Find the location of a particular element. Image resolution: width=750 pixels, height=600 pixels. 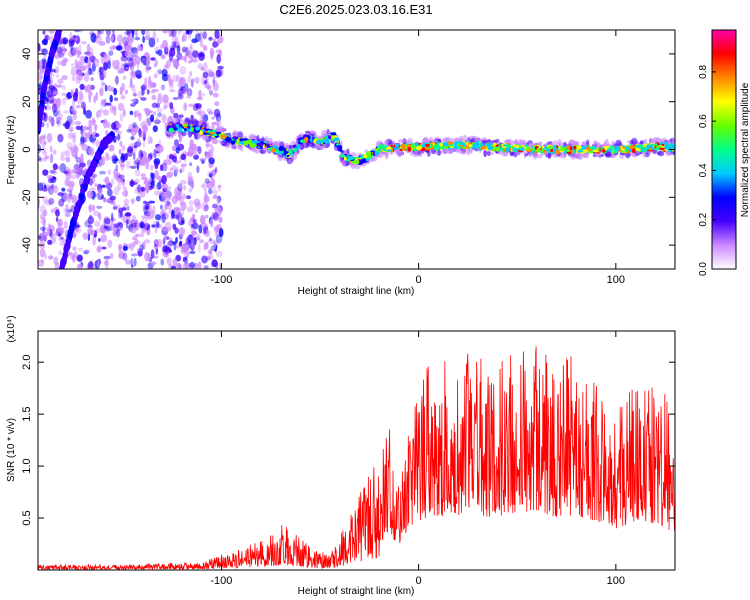

spectrogram-y-tick-label: -40 is located at coordinates (27, 245).